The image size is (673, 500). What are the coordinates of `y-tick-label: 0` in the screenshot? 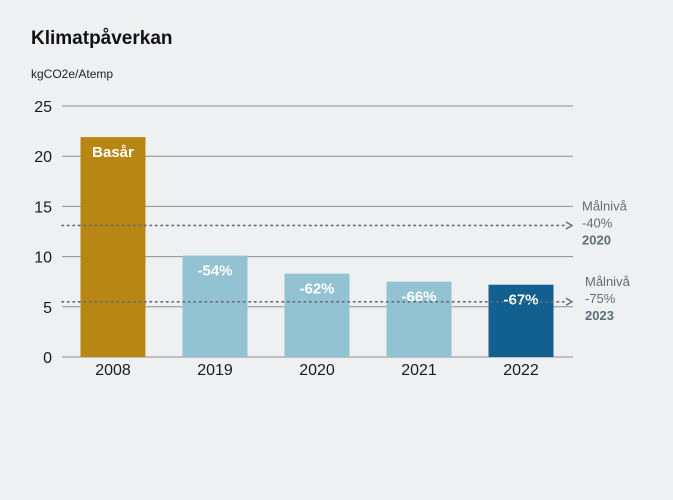 It's located at (47, 358).